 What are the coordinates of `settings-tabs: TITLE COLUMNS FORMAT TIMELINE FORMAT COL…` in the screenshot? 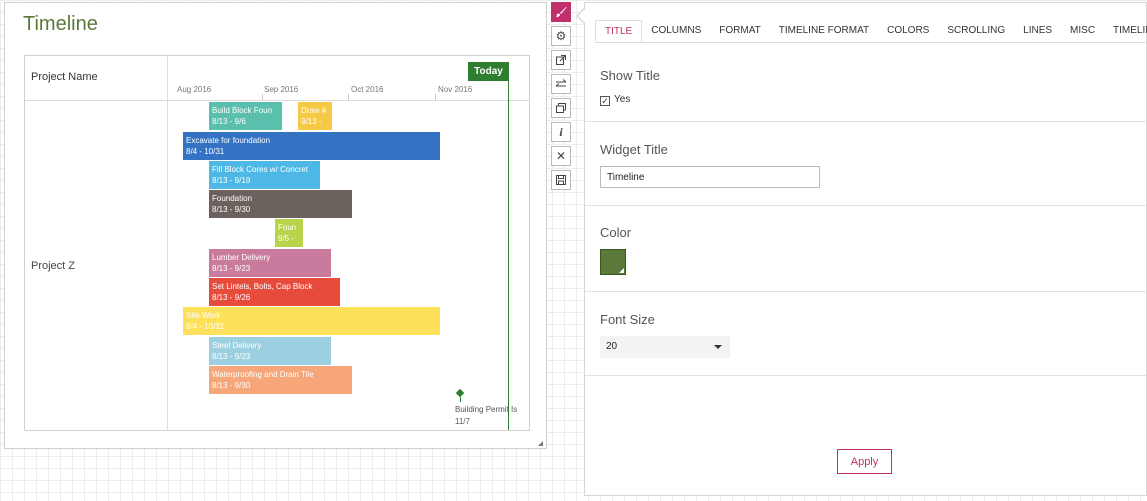 It's located at (871, 31).